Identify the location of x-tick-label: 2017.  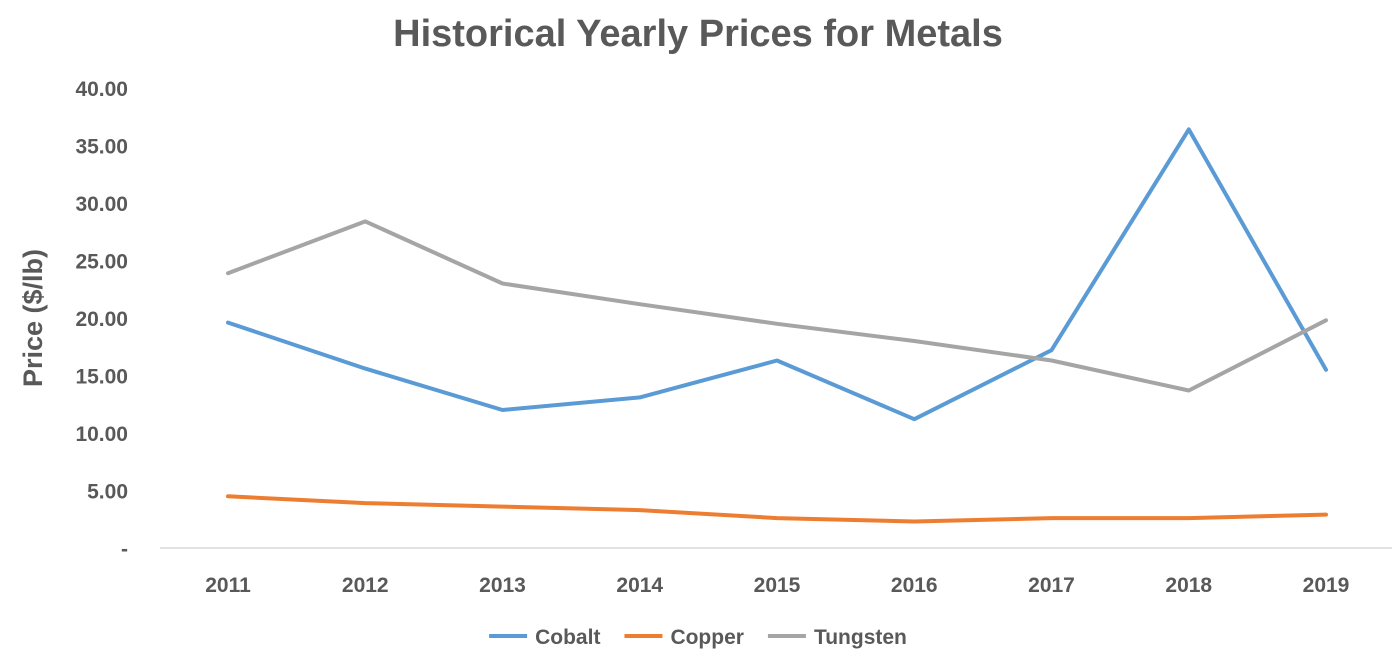
(1051, 585).